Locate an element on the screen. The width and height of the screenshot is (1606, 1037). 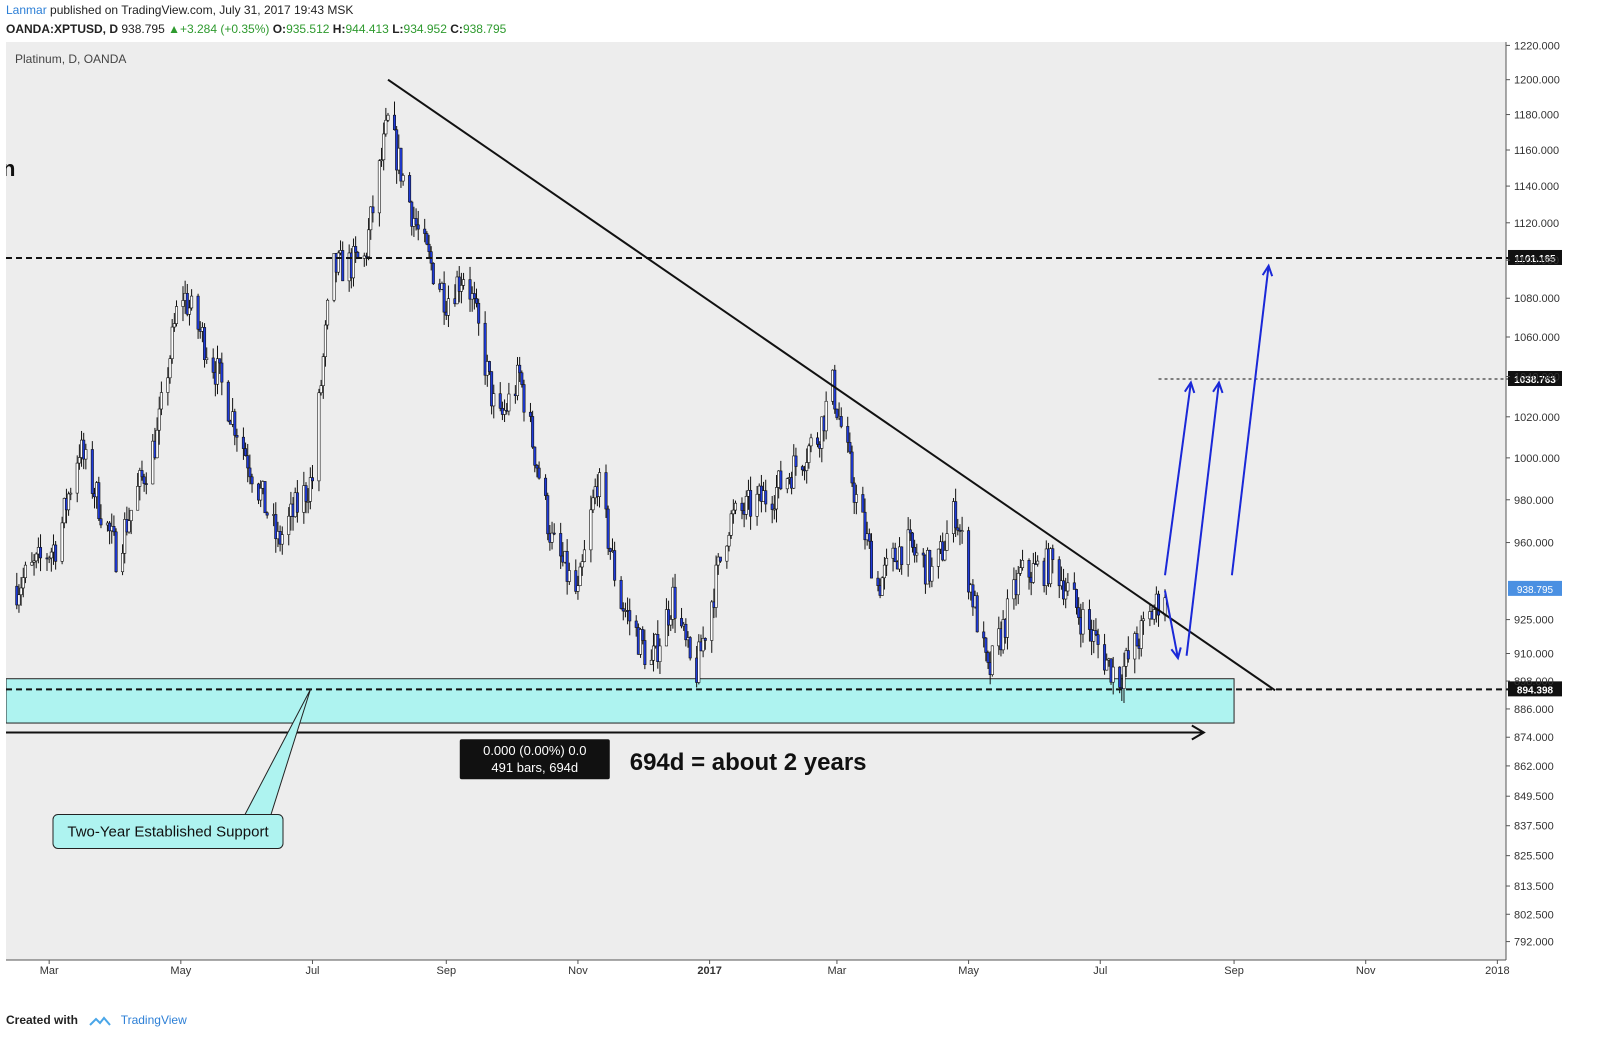
x-tick-label: Sep is located at coordinates (446, 971).